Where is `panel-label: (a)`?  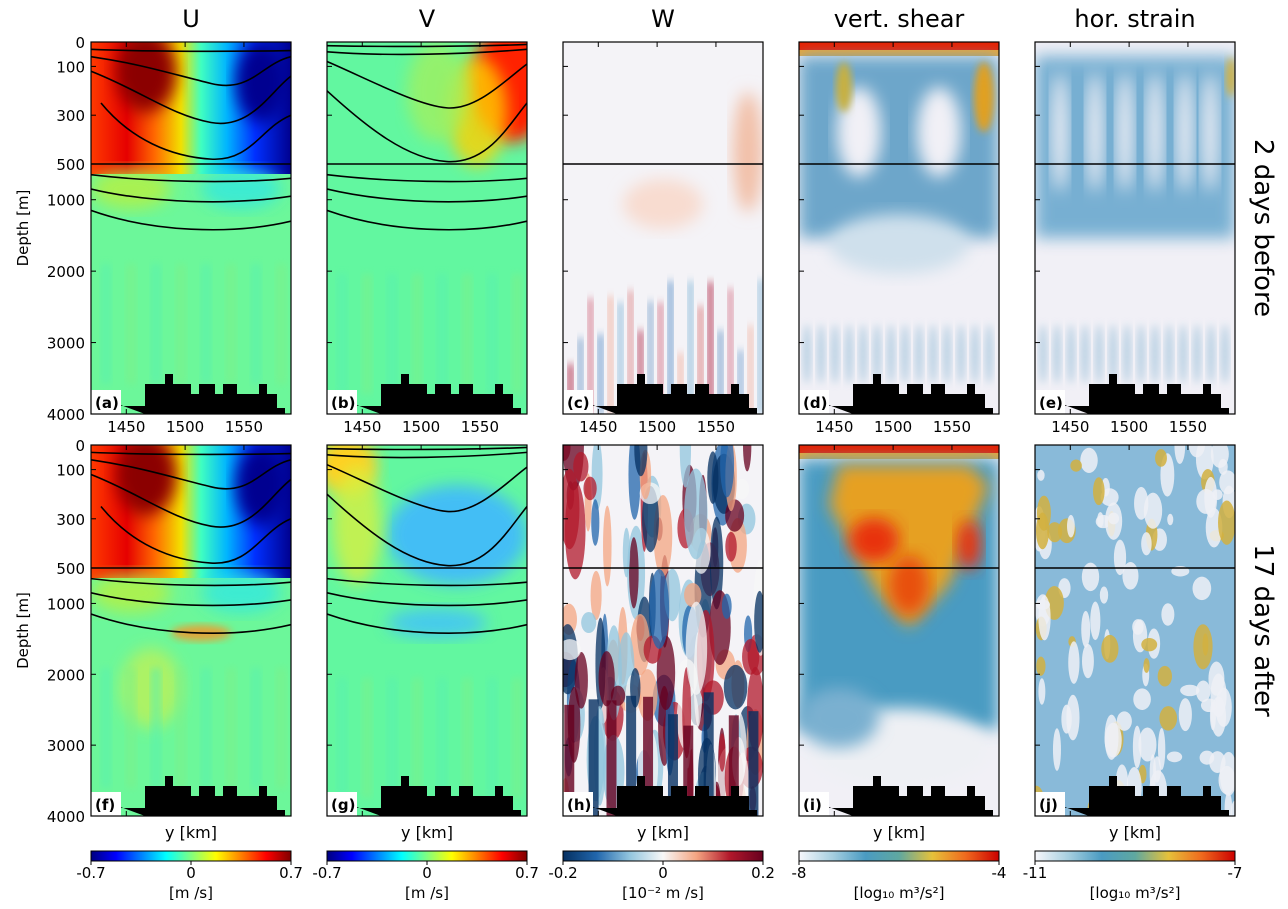
panel-label: (a) is located at coordinates (107, 403).